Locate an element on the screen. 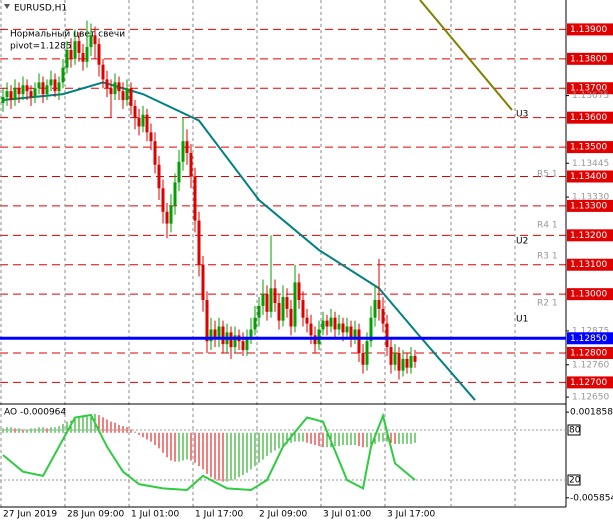 This screenshot has height=523, width=613. y2-tick-label: 20 is located at coordinates (575, 481).